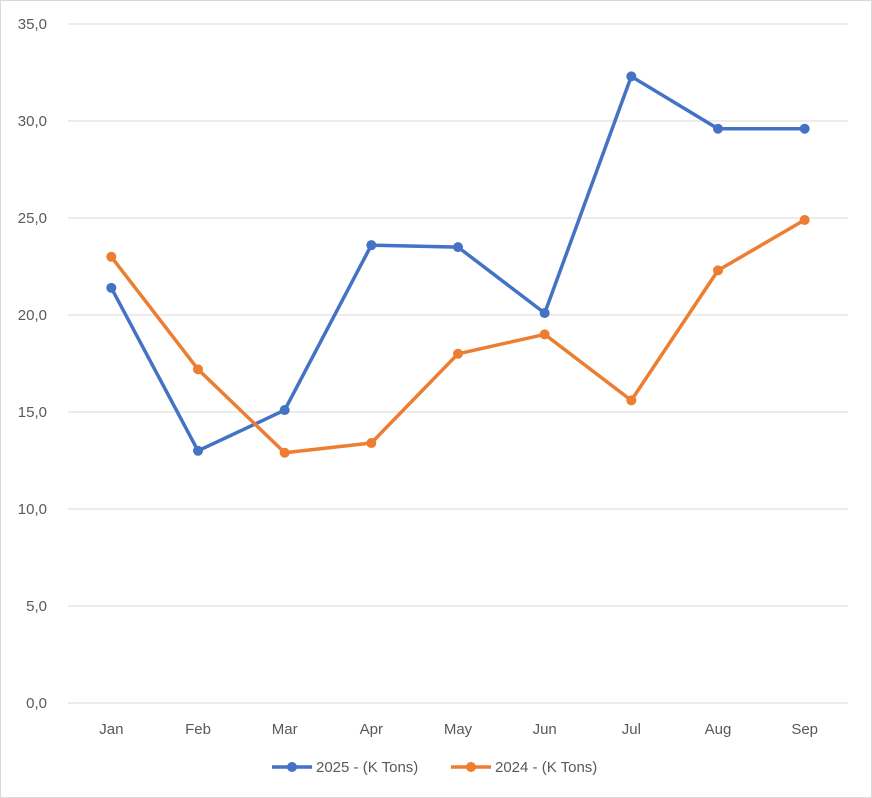  What do you see at coordinates (718, 729) in the screenshot?
I see `x-tick-label: Aug` at bounding box center [718, 729].